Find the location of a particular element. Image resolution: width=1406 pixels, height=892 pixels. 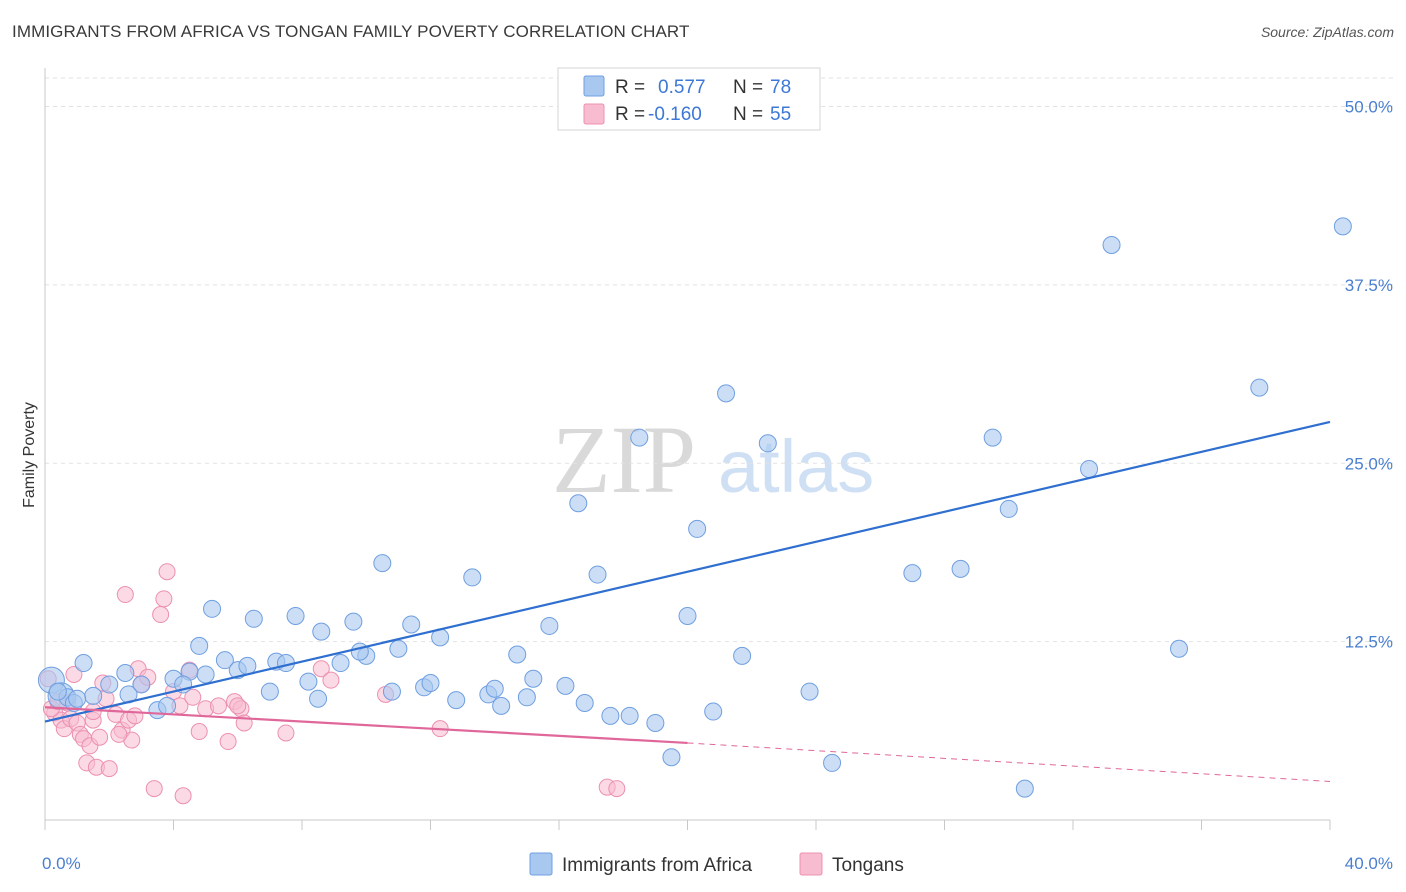

bottom-legend-africa: Immigrants from Africa is located at coordinates (657, 865).